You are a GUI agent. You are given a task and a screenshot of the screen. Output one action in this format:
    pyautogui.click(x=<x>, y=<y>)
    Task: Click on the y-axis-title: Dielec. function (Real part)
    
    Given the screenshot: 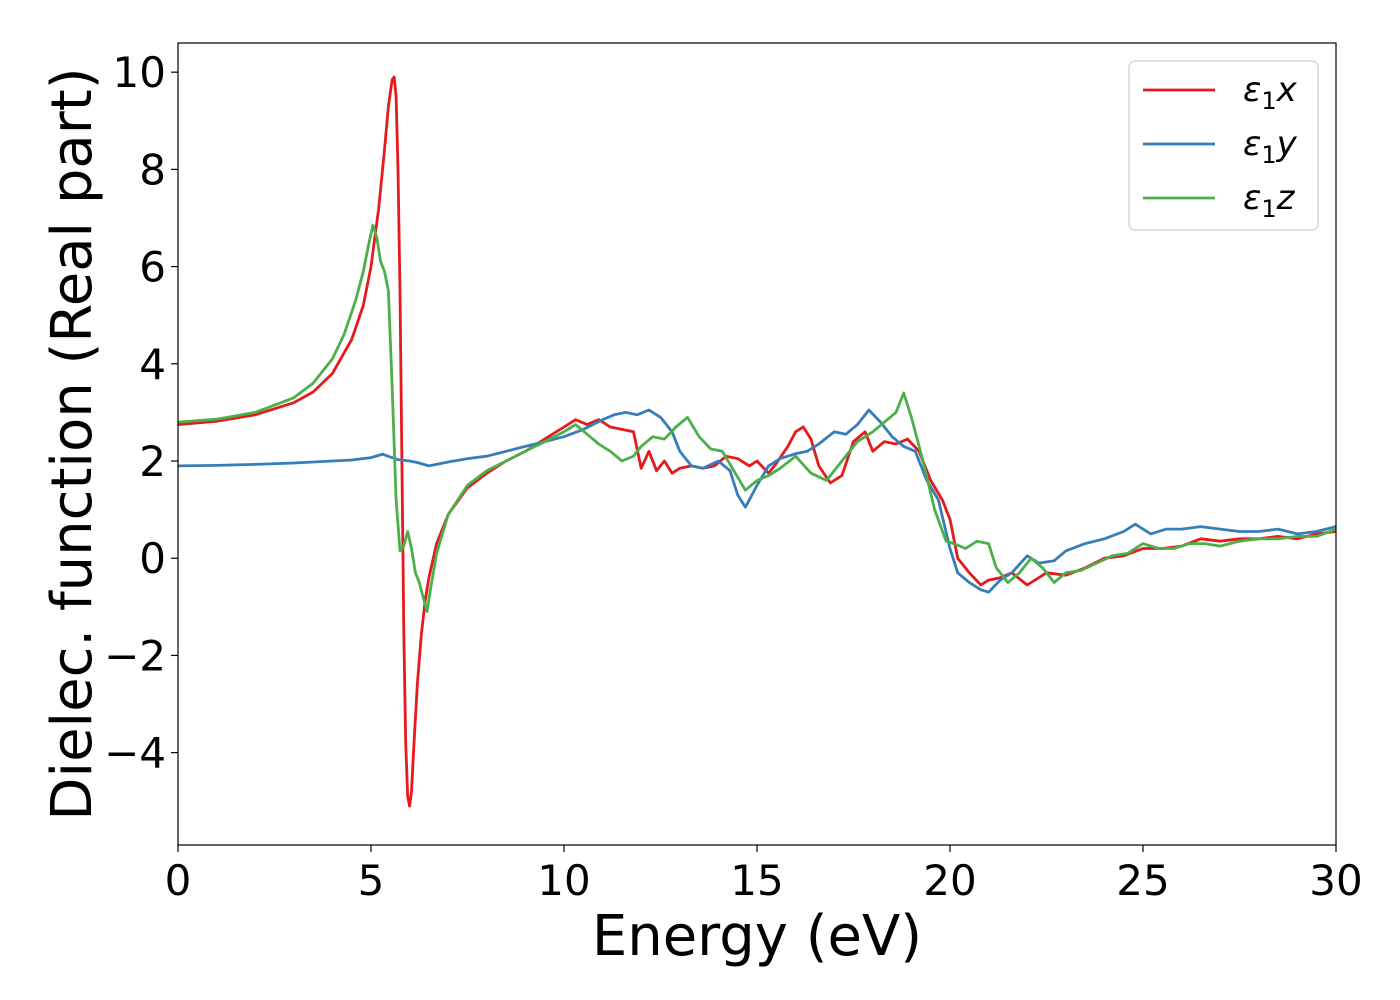 What is the action you would take?
    pyautogui.click(x=72, y=443)
    